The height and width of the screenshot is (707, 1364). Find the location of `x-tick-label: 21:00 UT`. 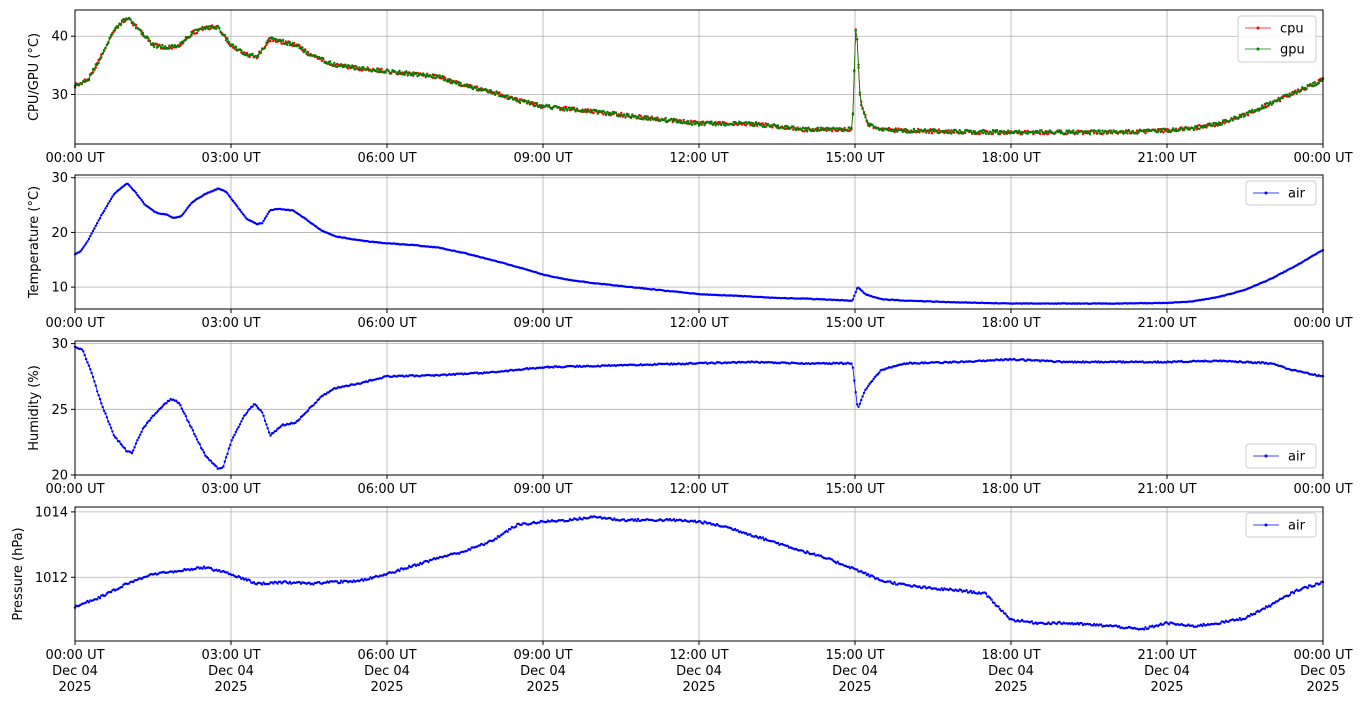

x-tick-label: 21:00 UT is located at coordinates (1166, 323).